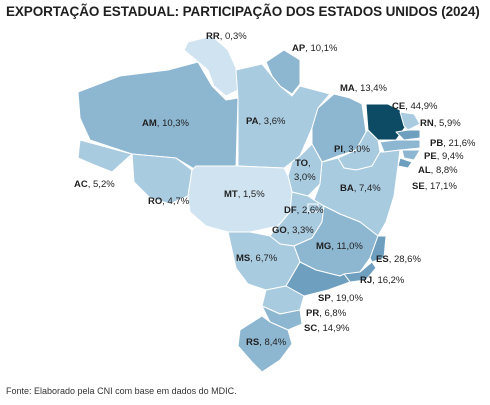  I want to click on label-value: 2,6%, so click(313, 210).